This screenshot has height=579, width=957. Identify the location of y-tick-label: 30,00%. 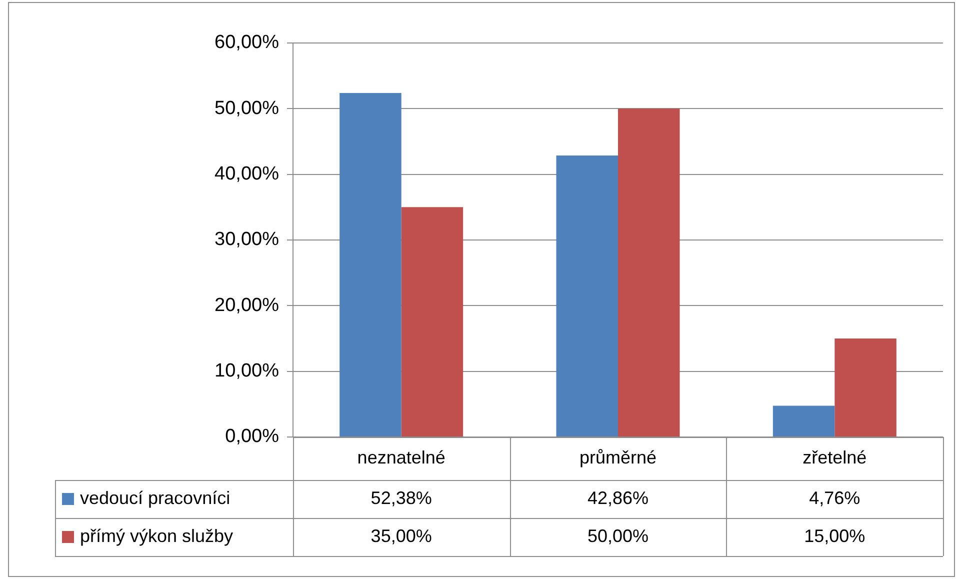
(247, 239).